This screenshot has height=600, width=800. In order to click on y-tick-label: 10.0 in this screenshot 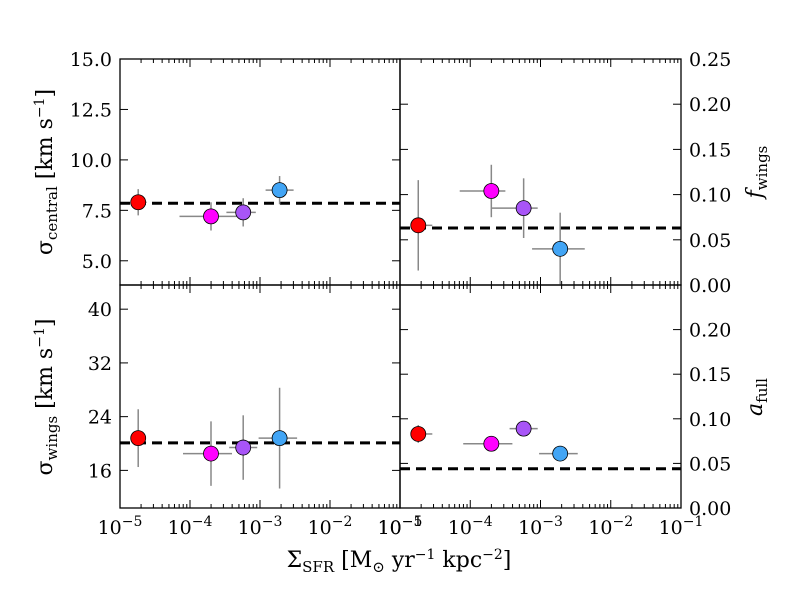, I will do `click(91, 161)`.